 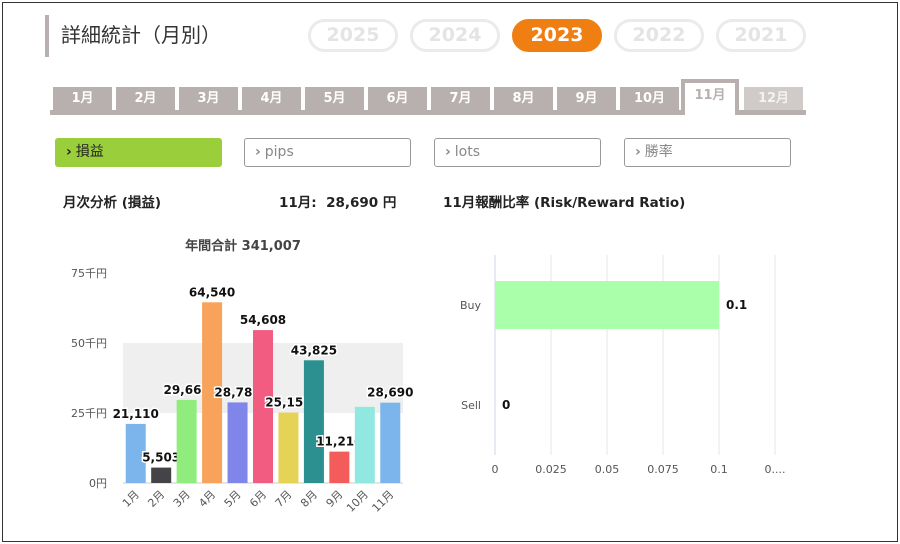 I want to click on y-tick-label: Buy, so click(x=471, y=305).